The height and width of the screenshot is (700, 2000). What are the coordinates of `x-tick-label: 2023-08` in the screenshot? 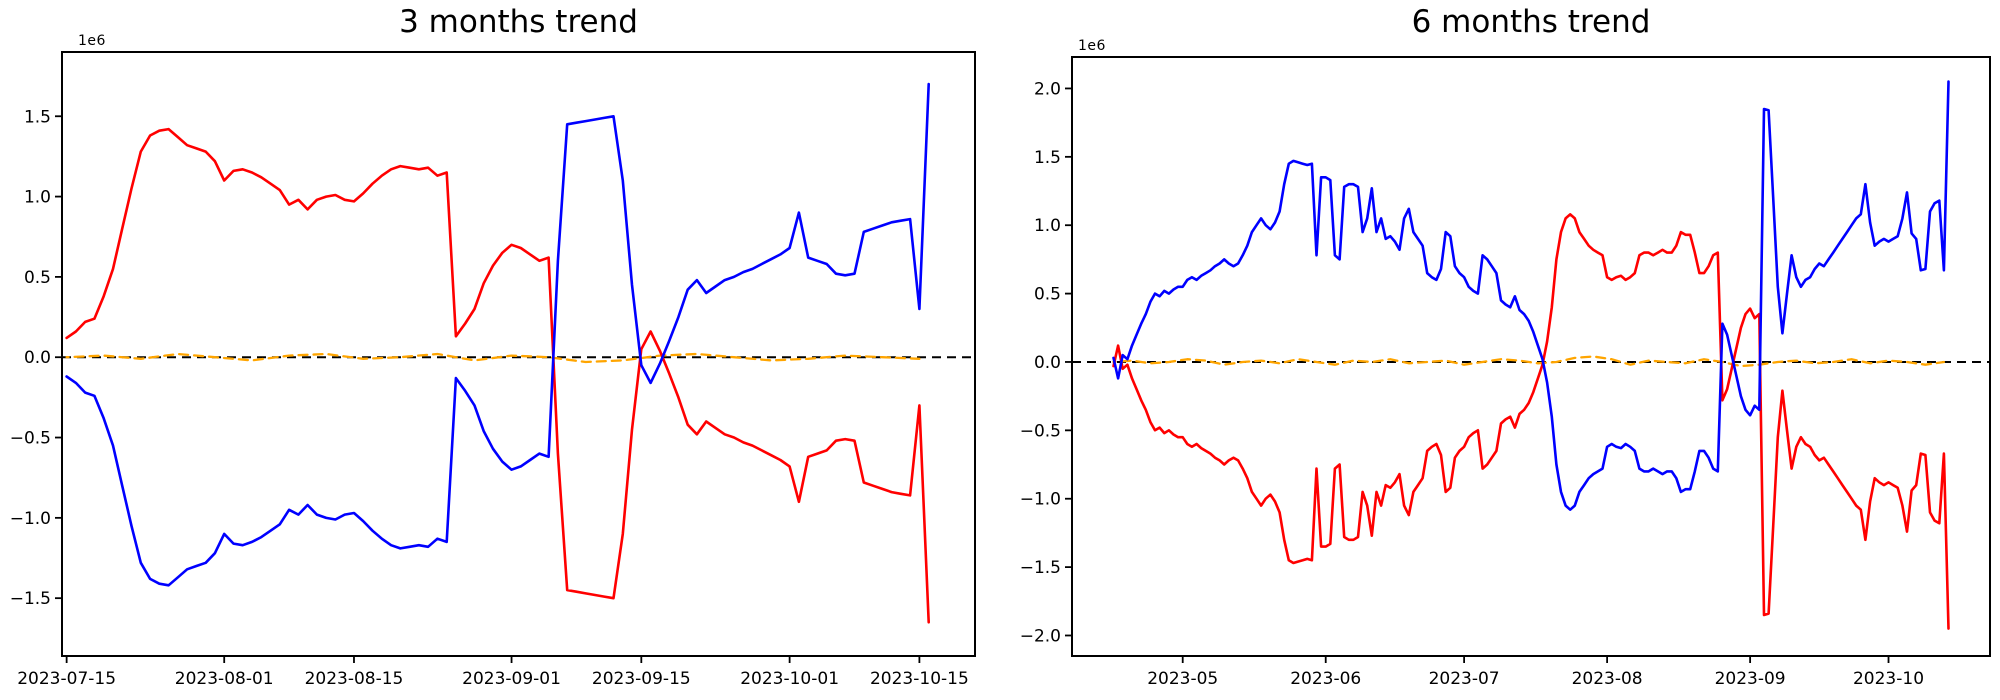 It's located at (1607, 679).